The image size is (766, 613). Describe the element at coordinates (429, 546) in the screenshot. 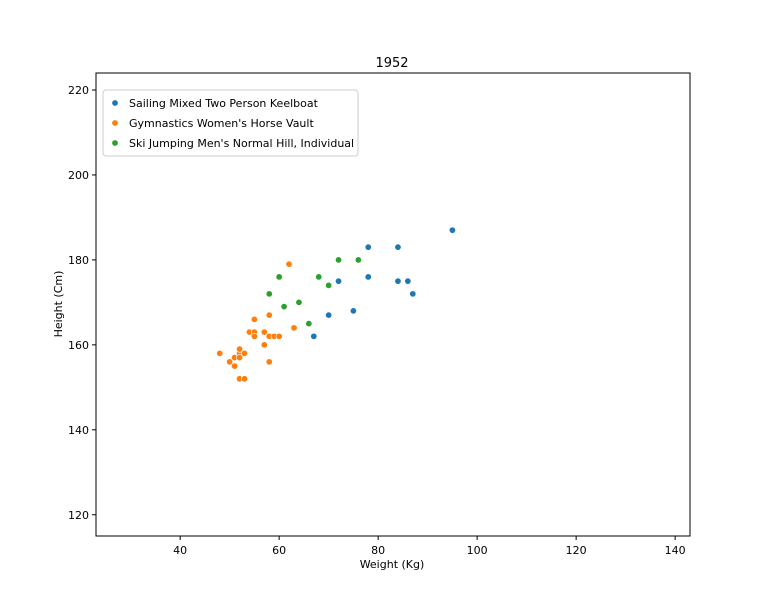

I see `x-axis: 40 60 80 100 120 140` at that location.